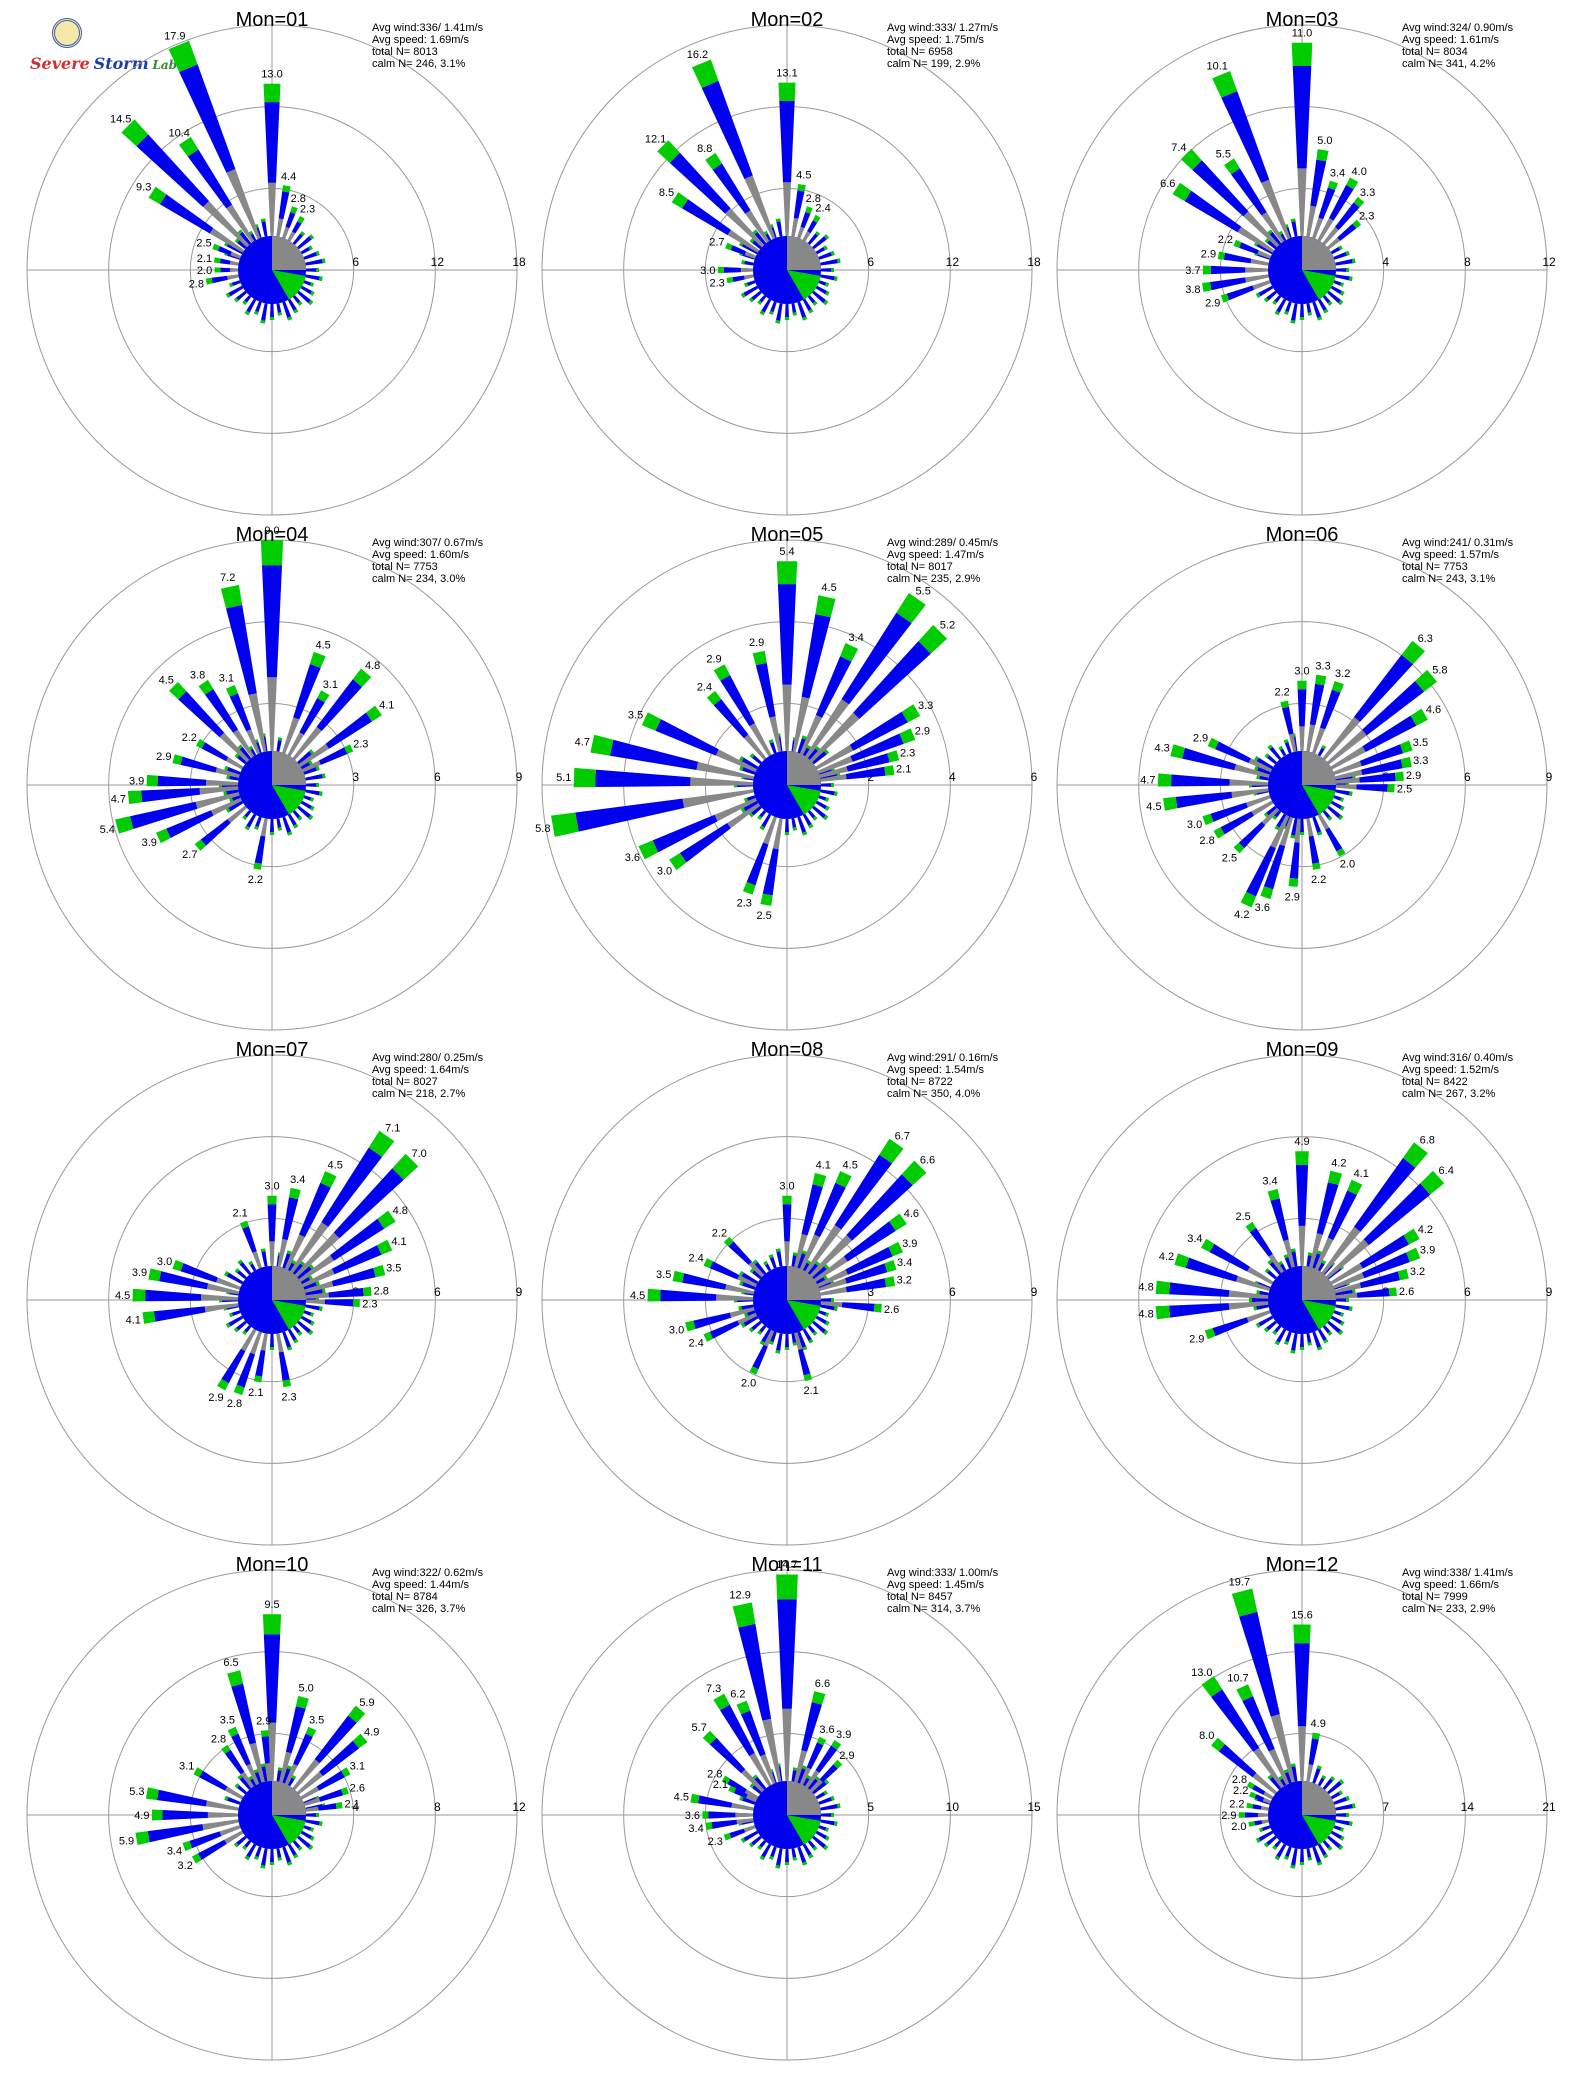 The image size is (1580, 2090). What do you see at coordinates (227, 578) in the screenshot?
I see `petal-label: 7.2` at bounding box center [227, 578].